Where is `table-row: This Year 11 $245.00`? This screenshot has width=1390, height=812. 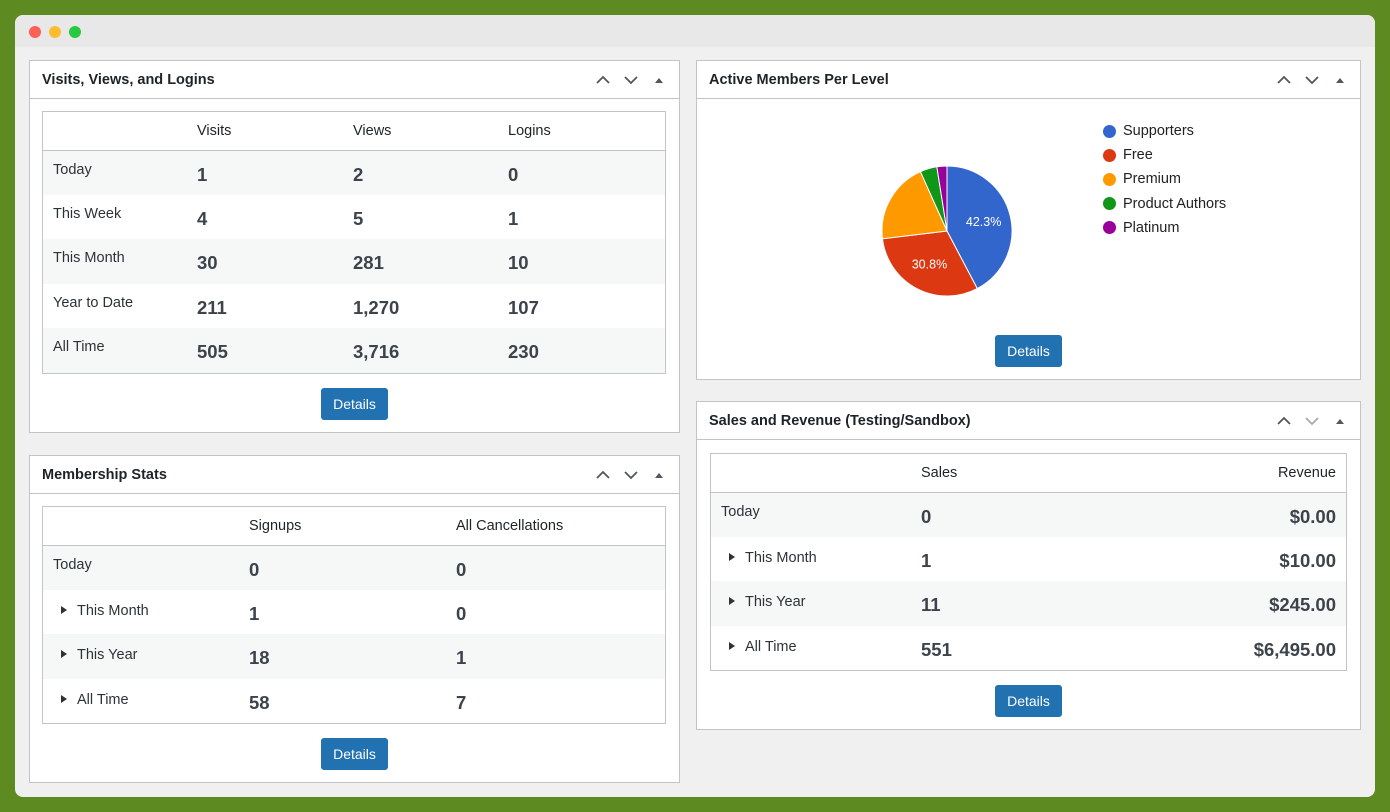 table-row: This Year 11 $245.00 is located at coordinates (1028, 603).